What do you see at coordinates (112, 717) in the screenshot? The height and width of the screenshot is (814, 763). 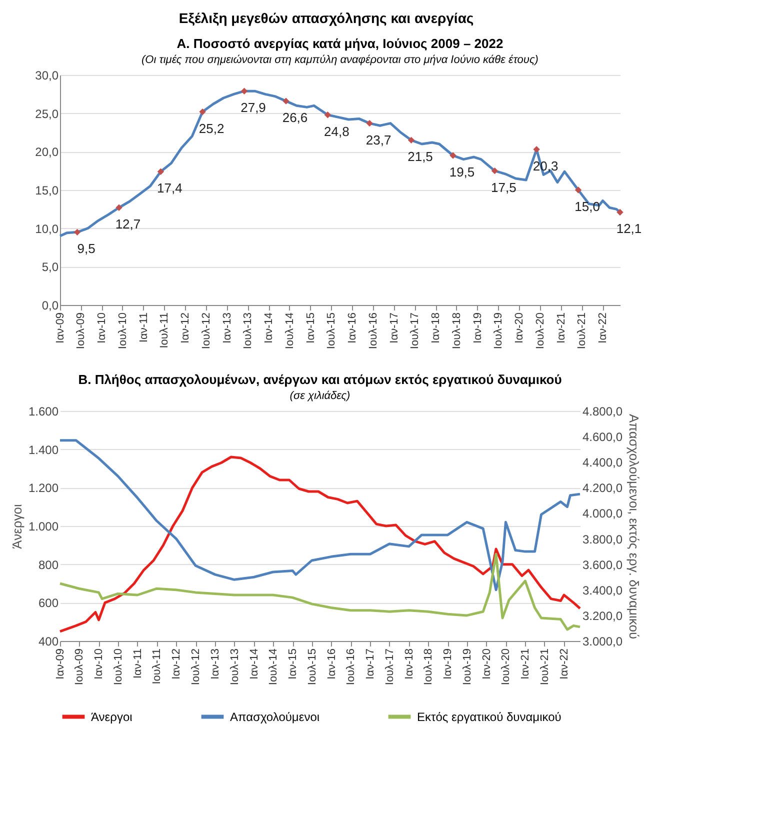 I see `legend-label: Άνεργοι` at bounding box center [112, 717].